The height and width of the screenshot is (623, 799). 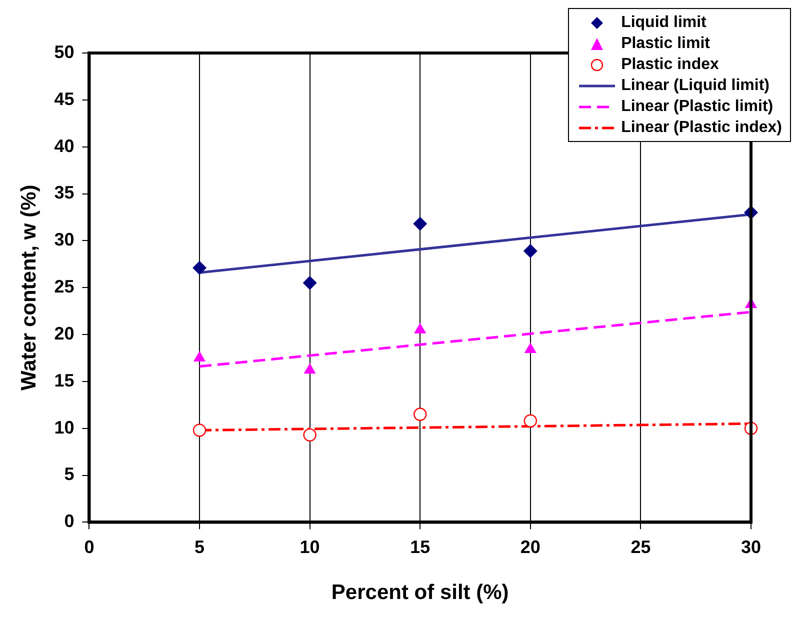 What do you see at coordinates (530, 546) in the screenshot?
I see `x-tick-label: 20` at bounding box center [530, 546].